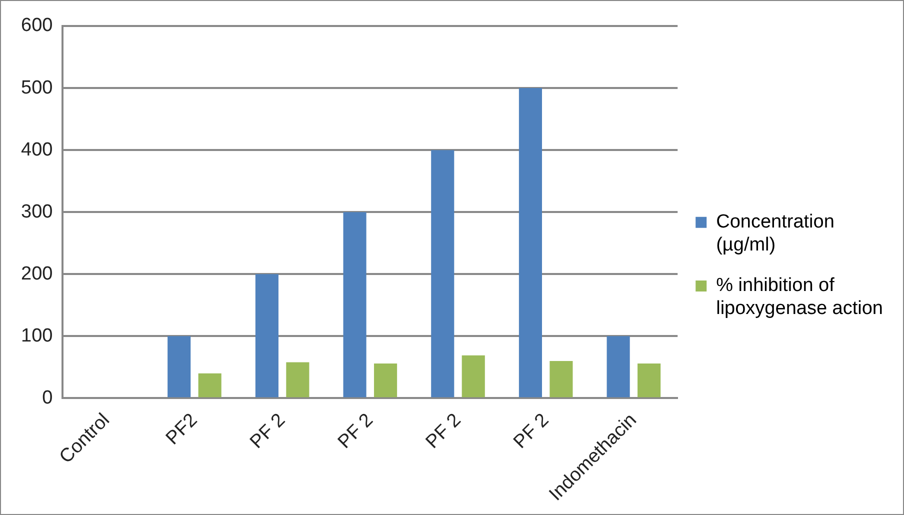  I want to click on x-tick-label: PF2, so click(182, 430).